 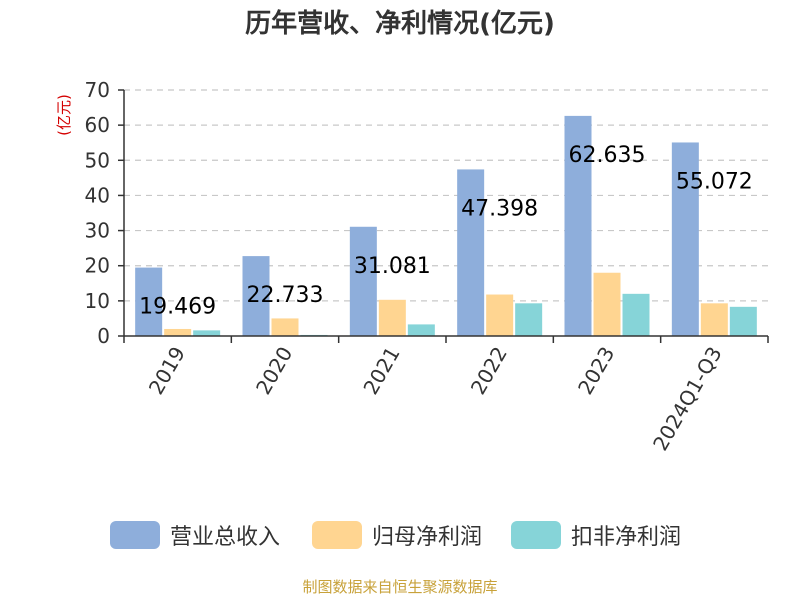 I want to click on bar-revenue-2021, so click(x=363, y=281).